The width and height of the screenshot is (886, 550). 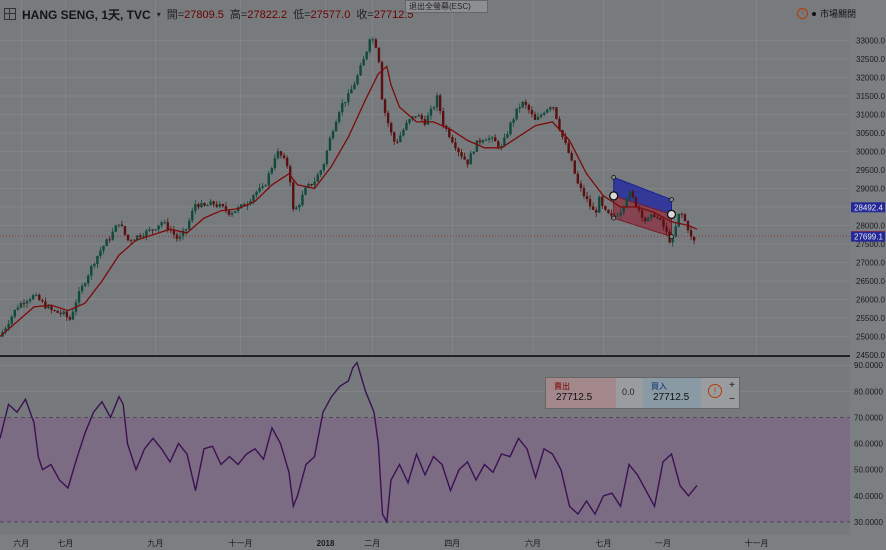 What do you see at coordinates (870, 133) in the screenshot?
I see `price-tick-label: 30500.0` at bounding box center [870, 133].